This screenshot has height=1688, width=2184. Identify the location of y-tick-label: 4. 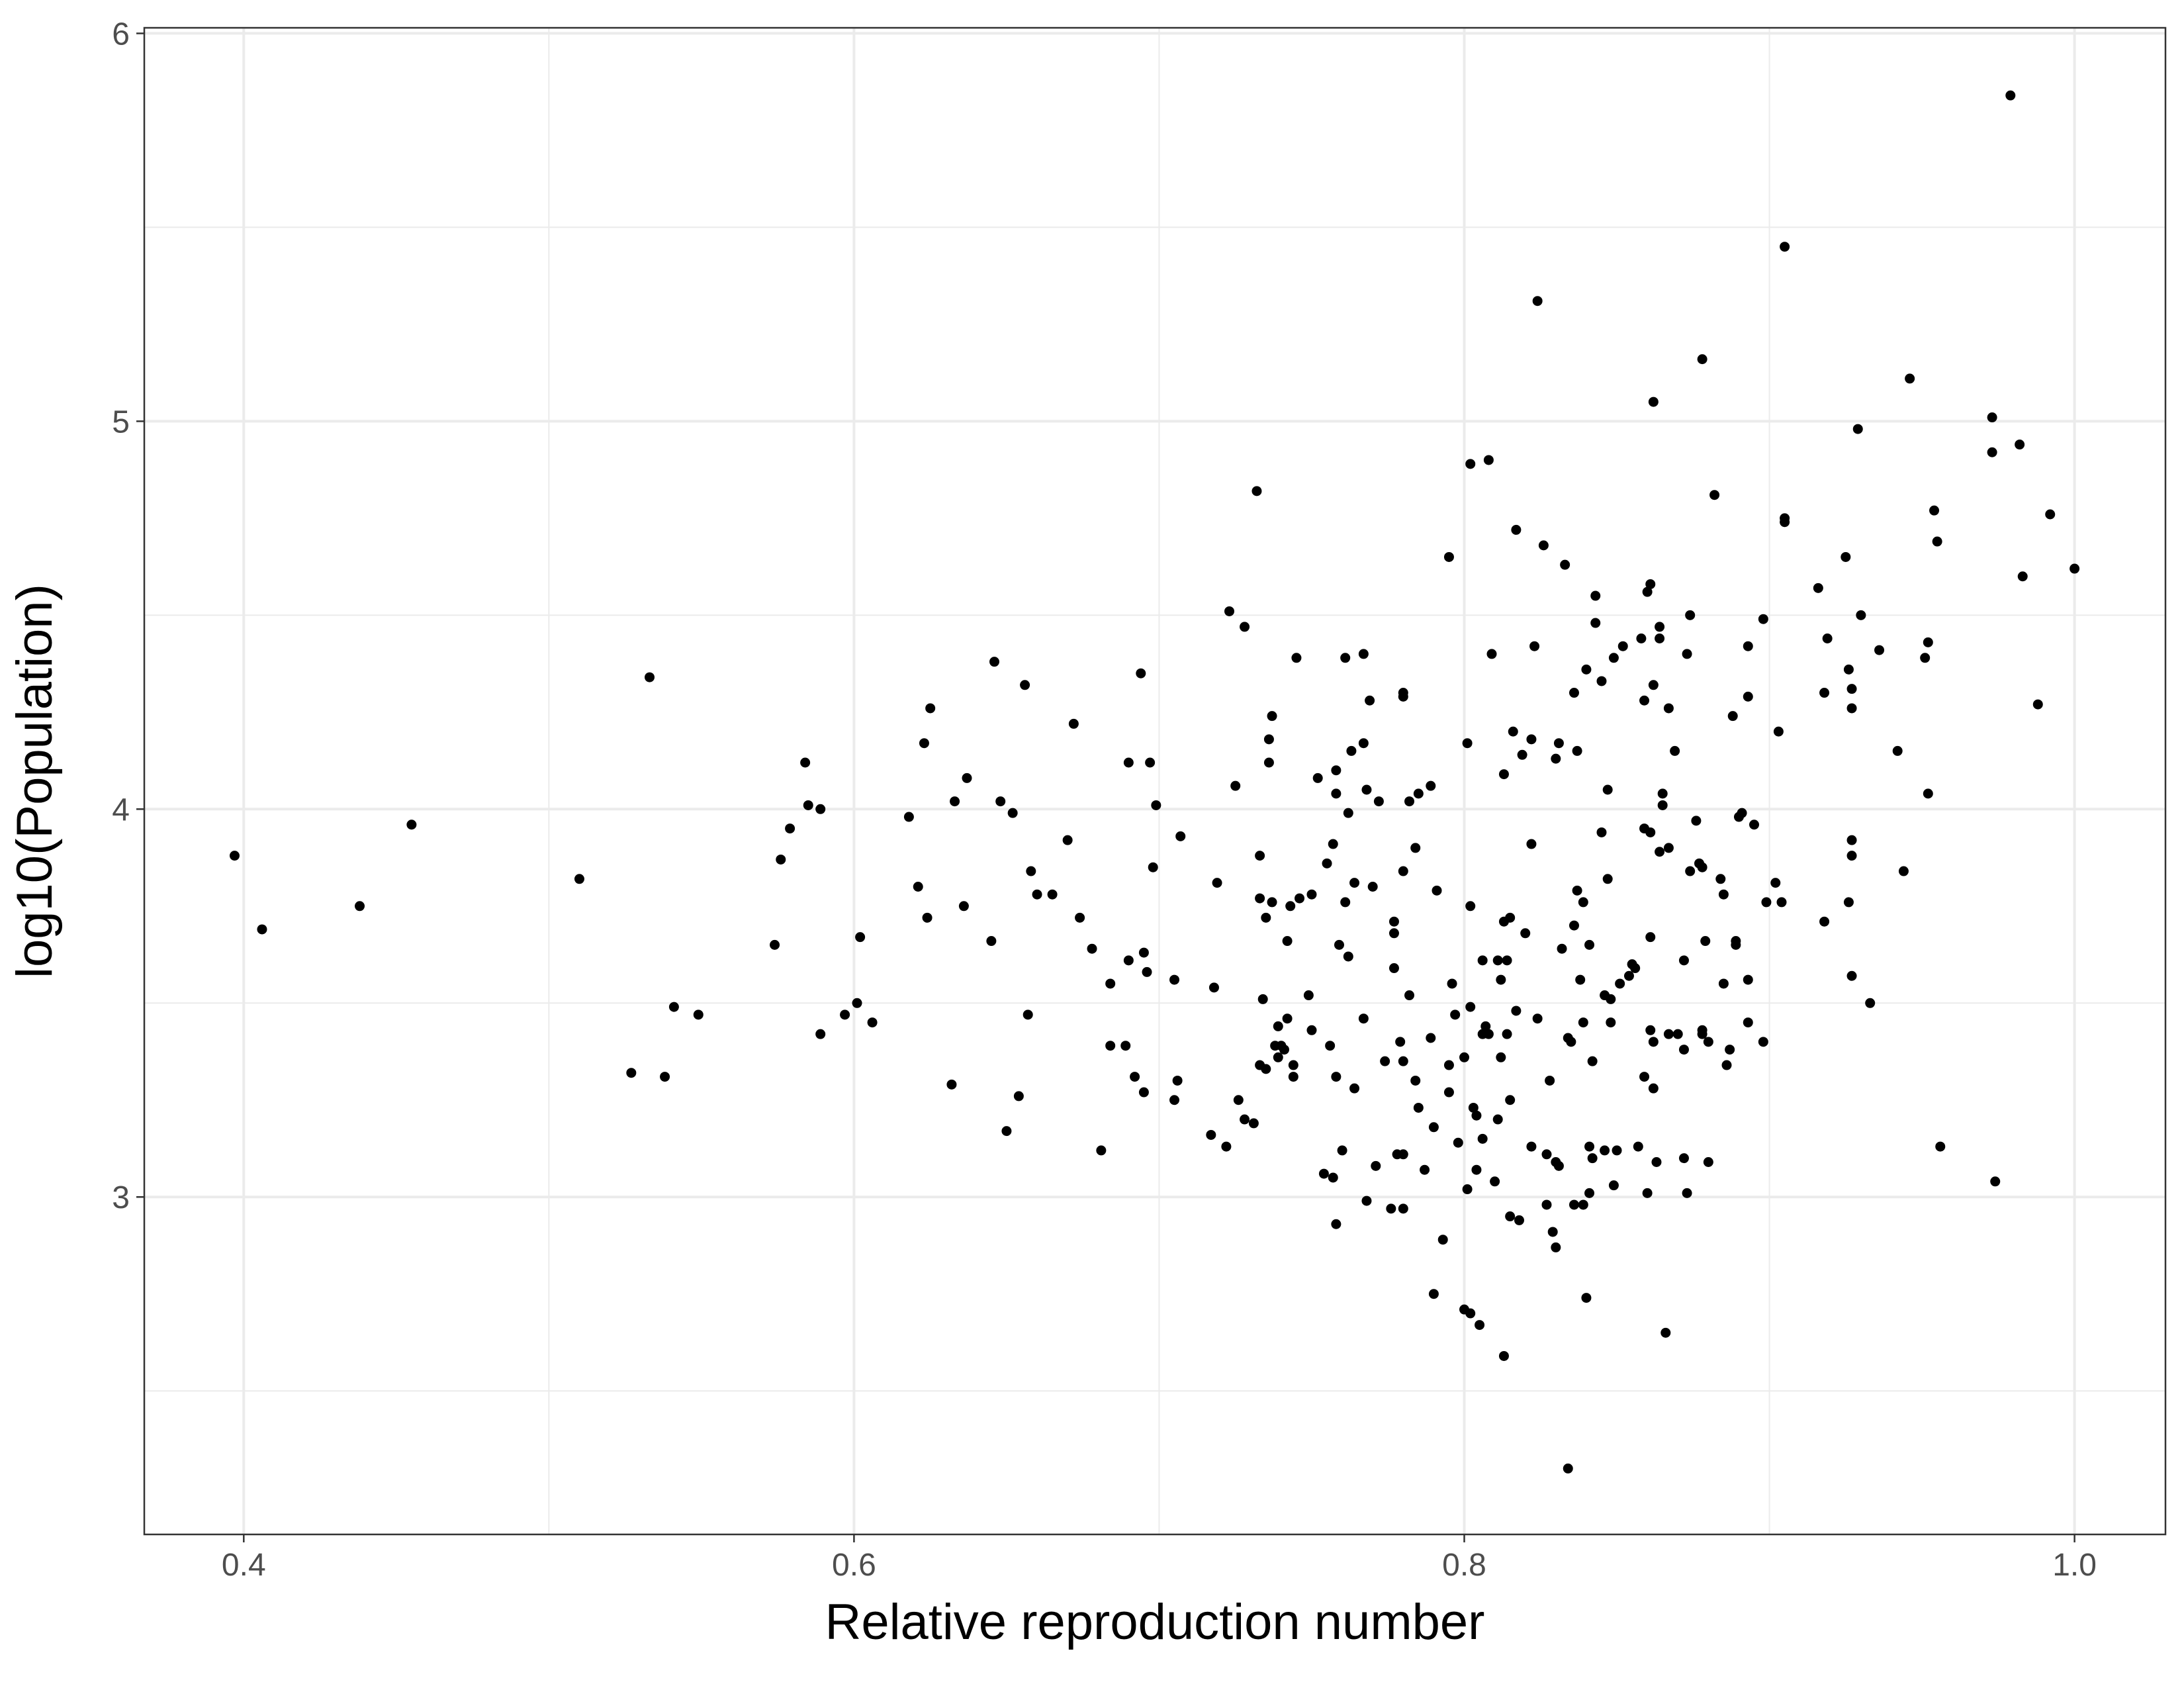
(121, 809).